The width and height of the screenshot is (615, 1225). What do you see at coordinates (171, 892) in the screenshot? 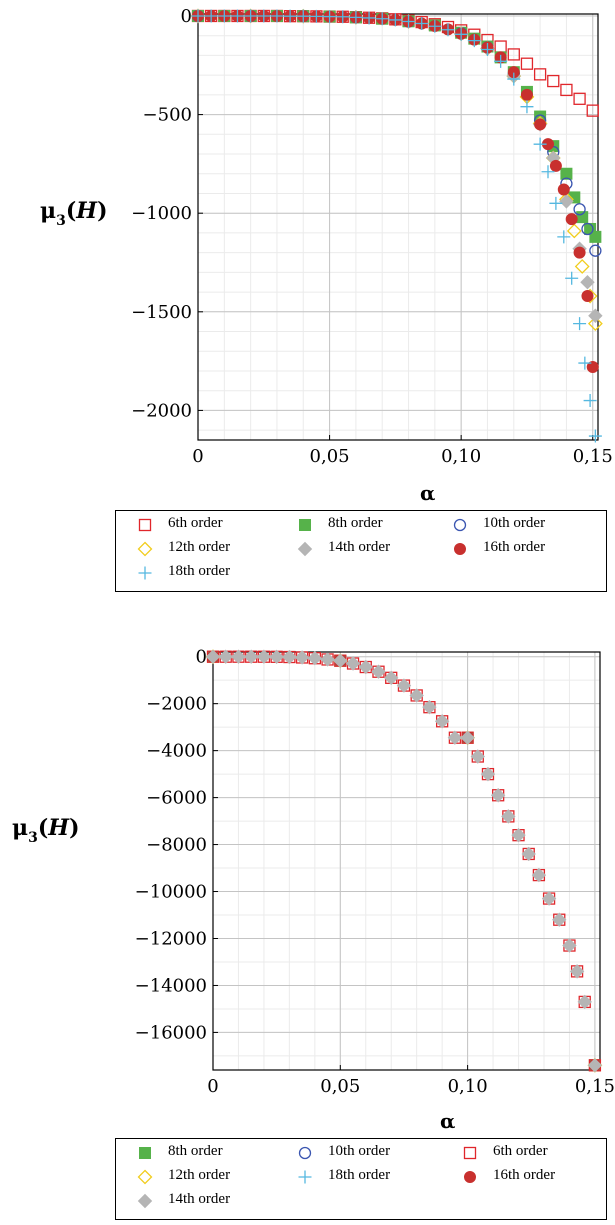
I see `y-tick-label: −10000` at bounding box center [171, 892].